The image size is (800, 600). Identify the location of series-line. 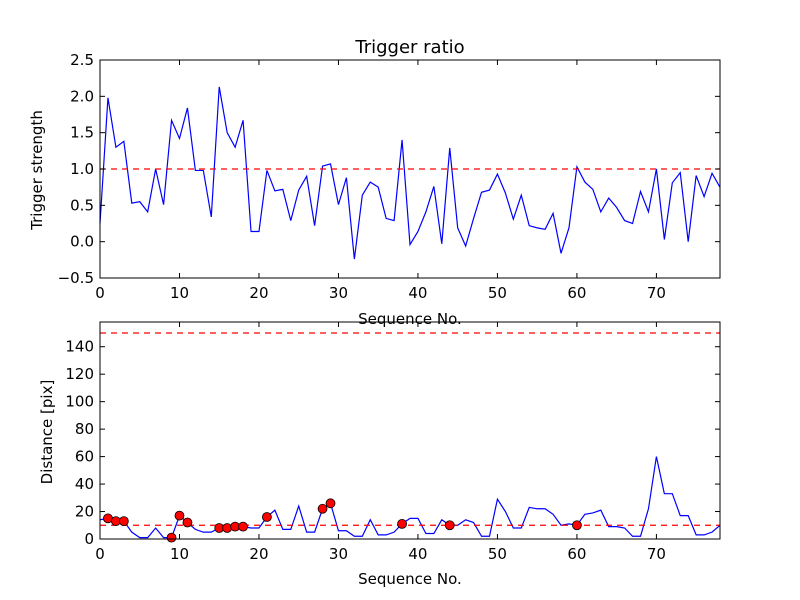
(410, 497).